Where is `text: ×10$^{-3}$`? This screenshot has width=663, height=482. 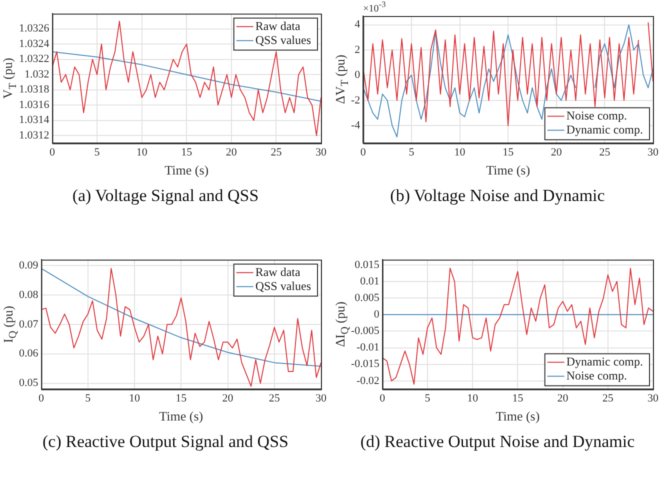
text: ×10$^{-3}$ is located at coordinates (374, 7).